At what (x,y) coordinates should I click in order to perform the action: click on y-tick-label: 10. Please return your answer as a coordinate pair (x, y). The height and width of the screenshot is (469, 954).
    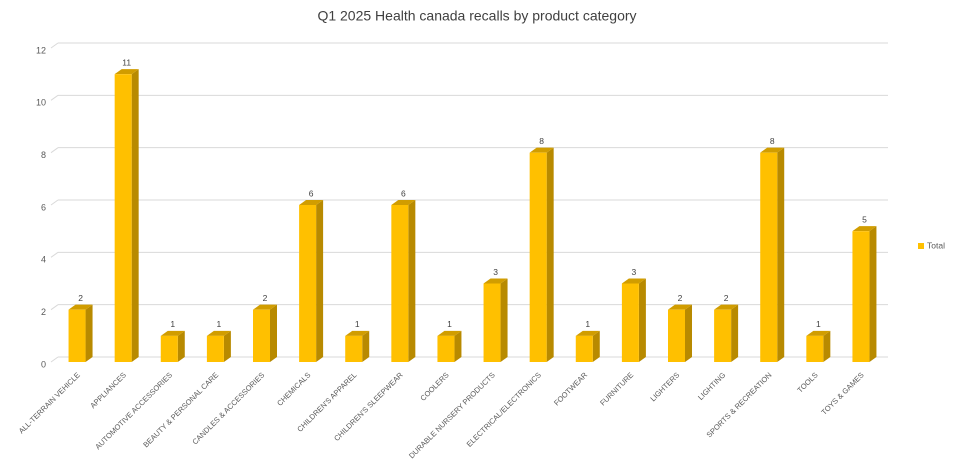
    Looking at the image, I should click on (41, 103).